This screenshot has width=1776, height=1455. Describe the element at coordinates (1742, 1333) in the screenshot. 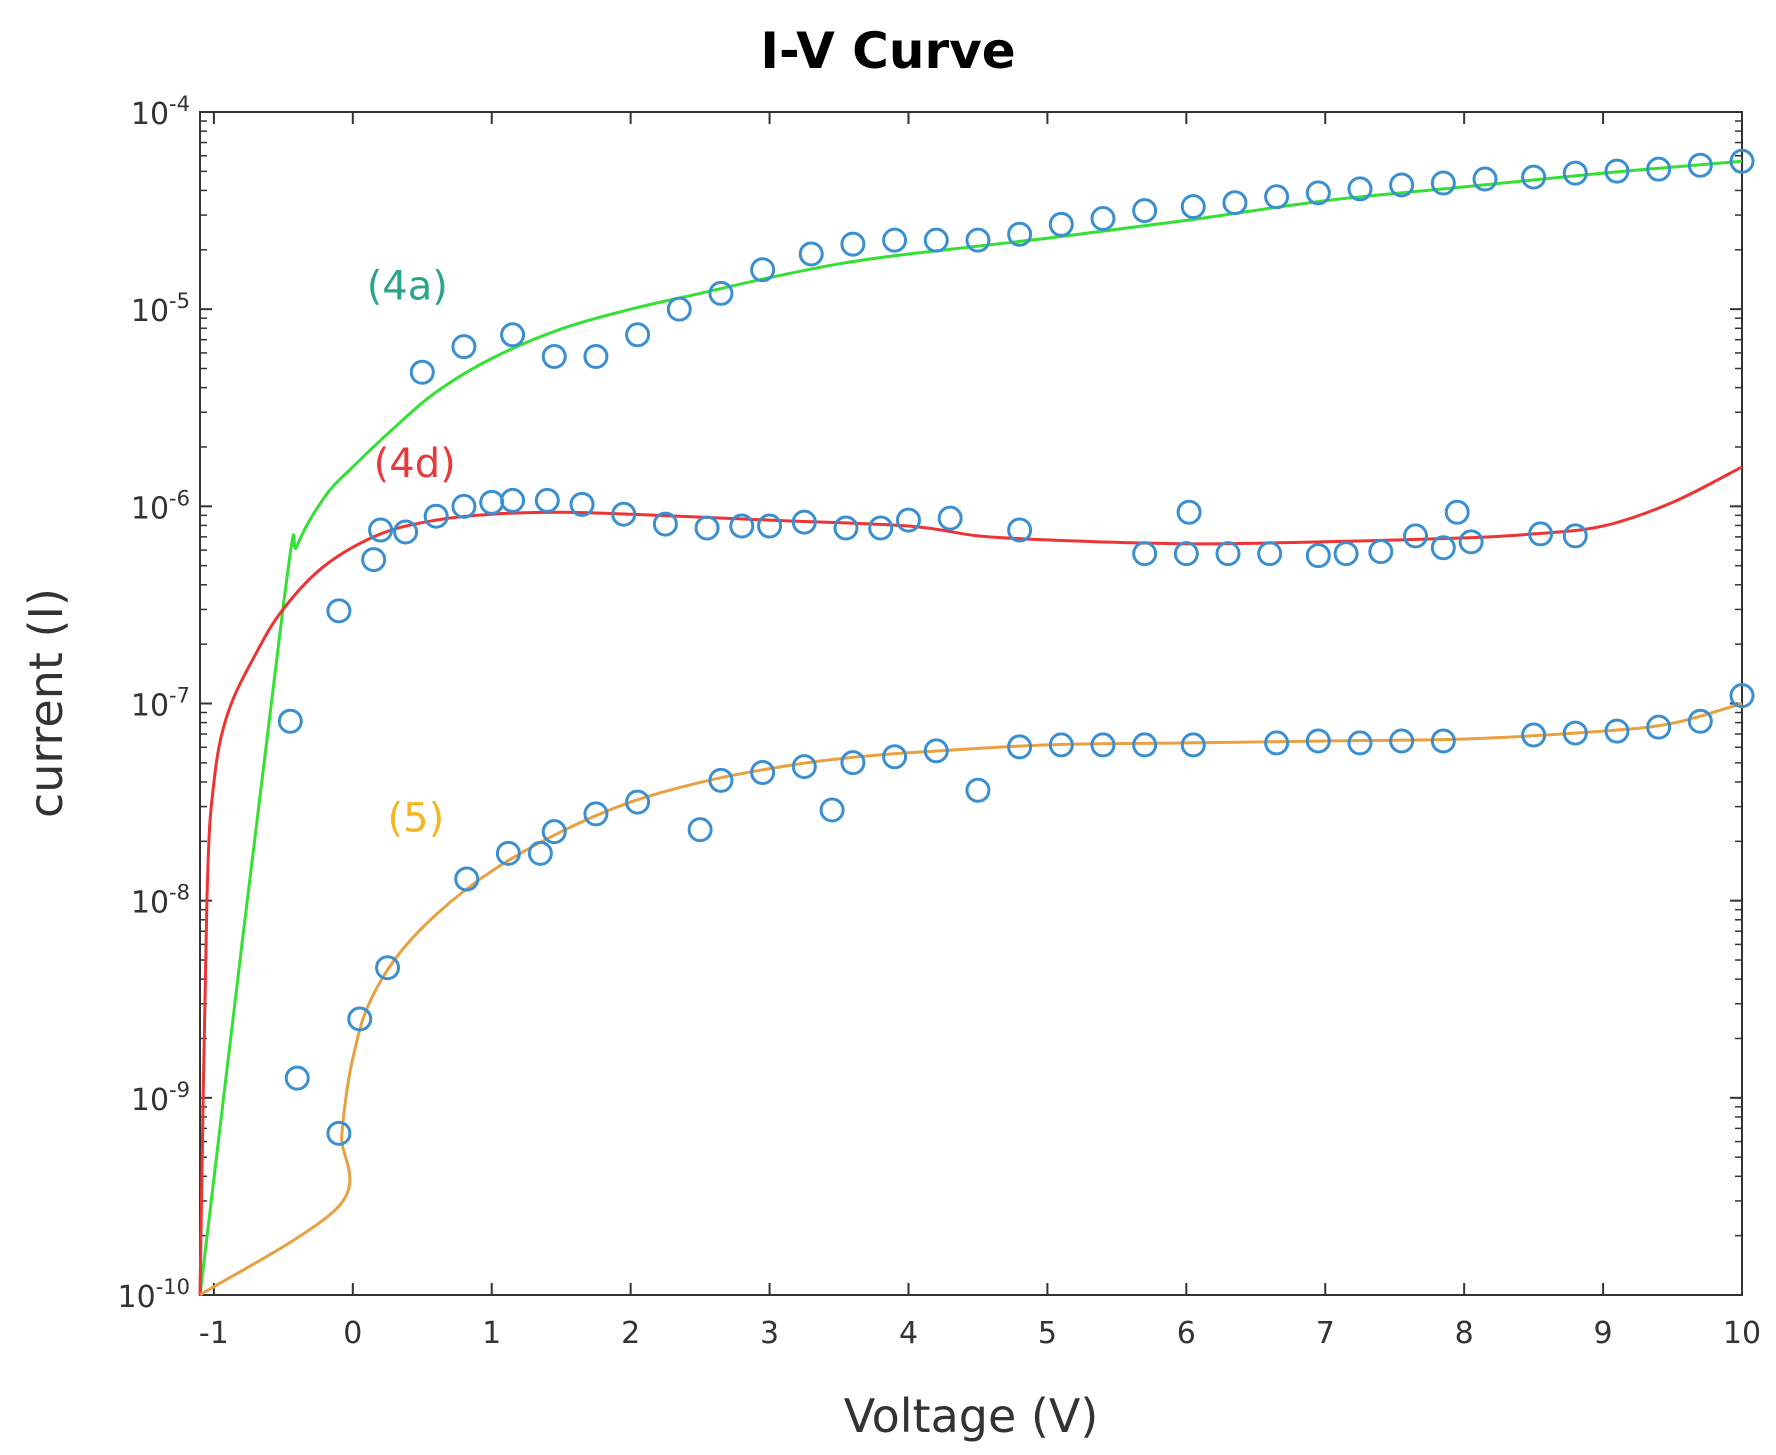

I see `x-tick-label: 10` at that location.